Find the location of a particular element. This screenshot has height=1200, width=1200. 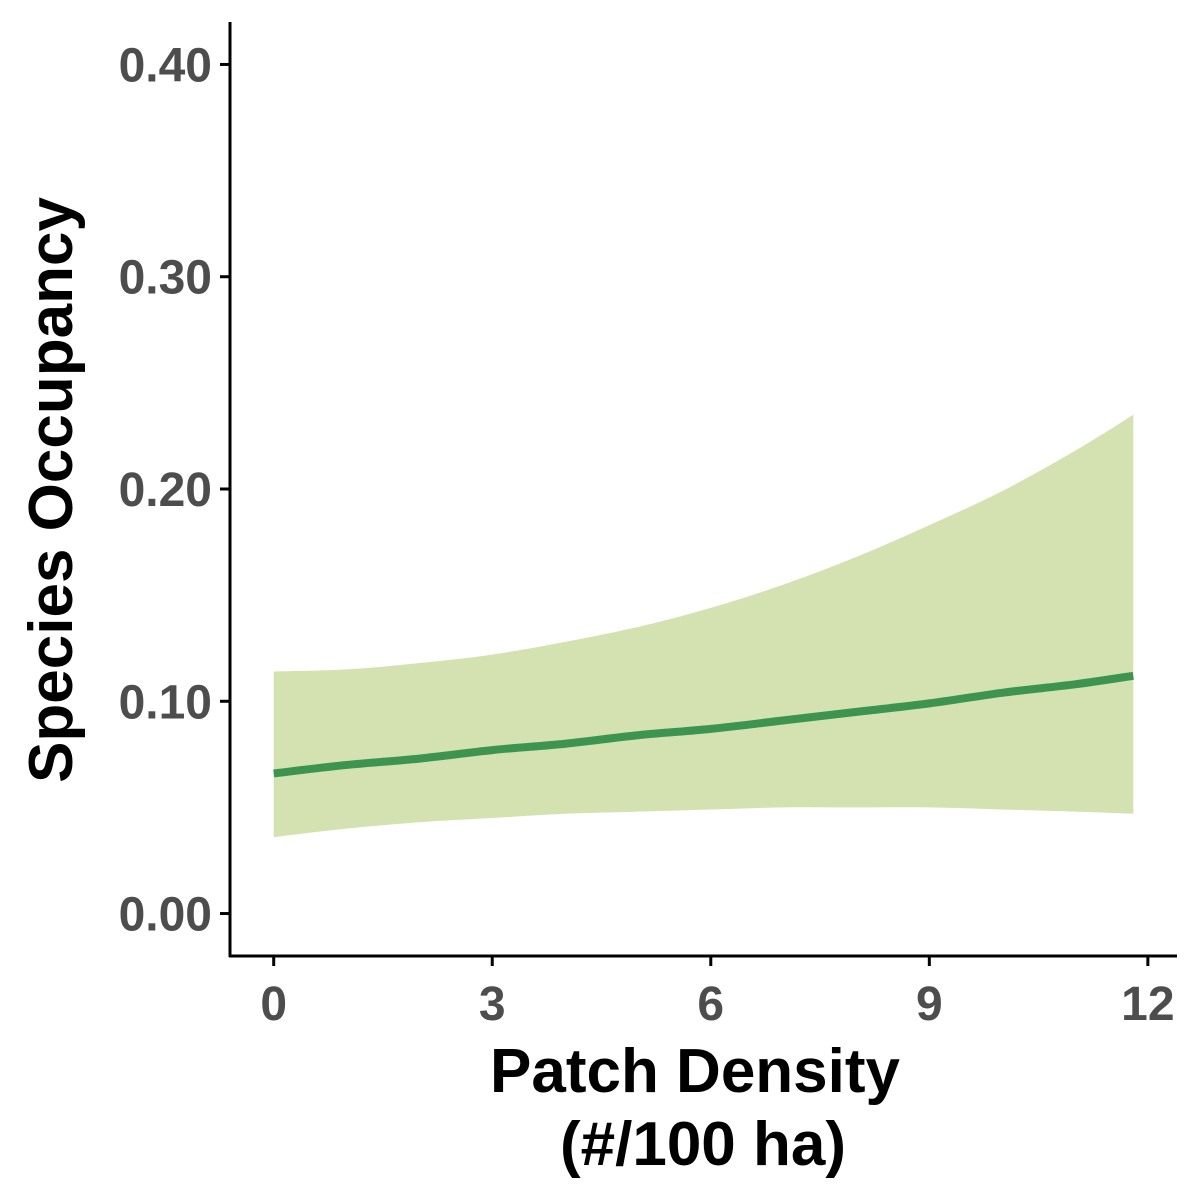

x-axis-title-unit: (#/100 ha) is located at coordinates (703, 1144).